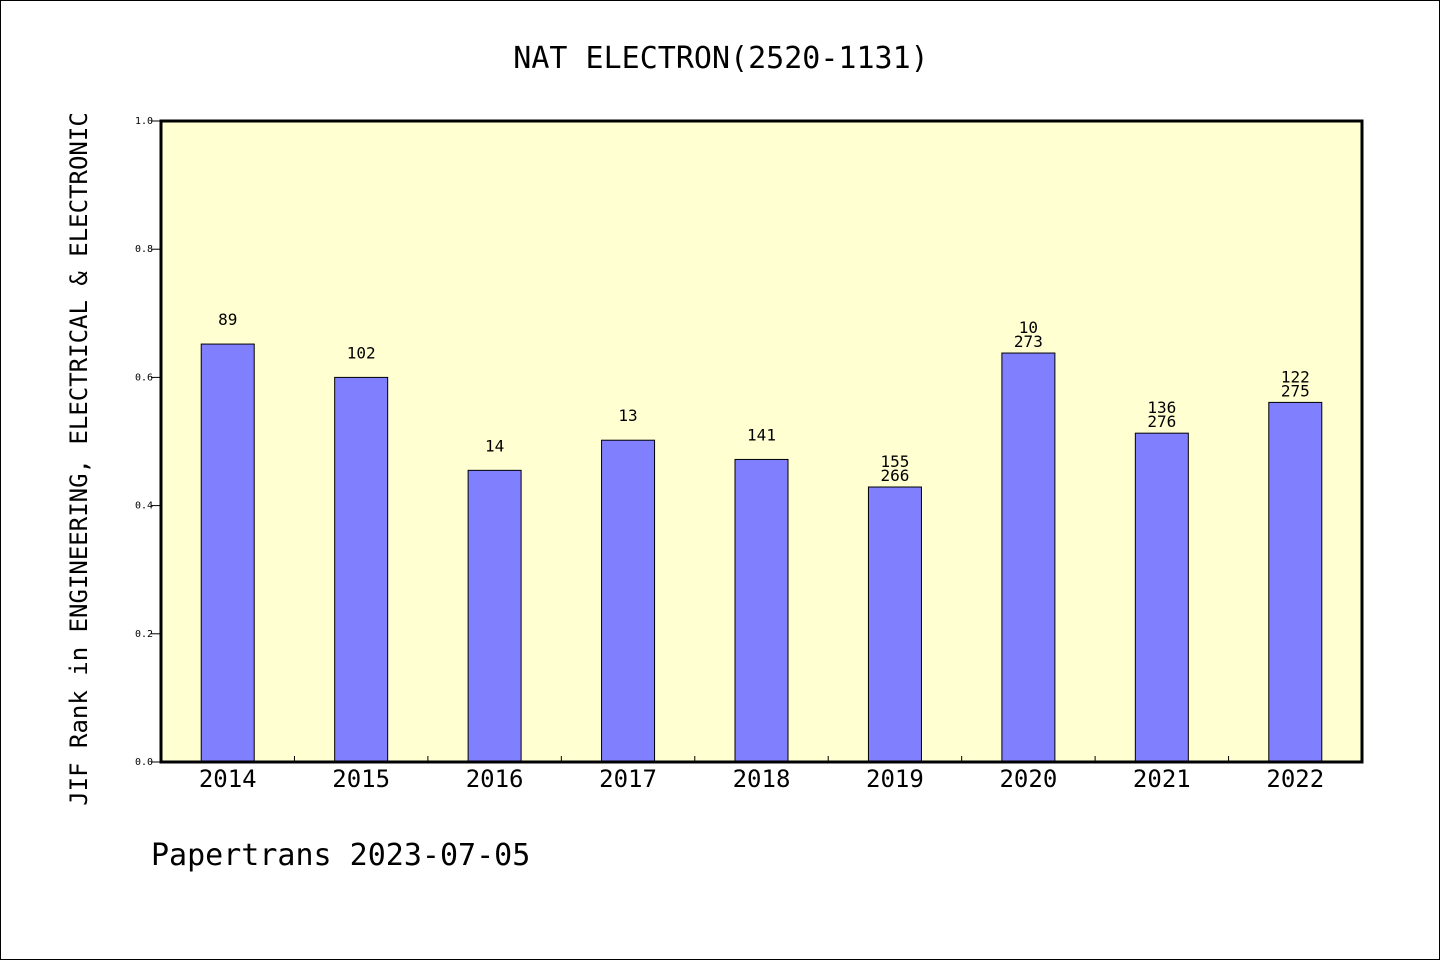  I want to click on y-tick-label: 0.2, so click(144, 634).